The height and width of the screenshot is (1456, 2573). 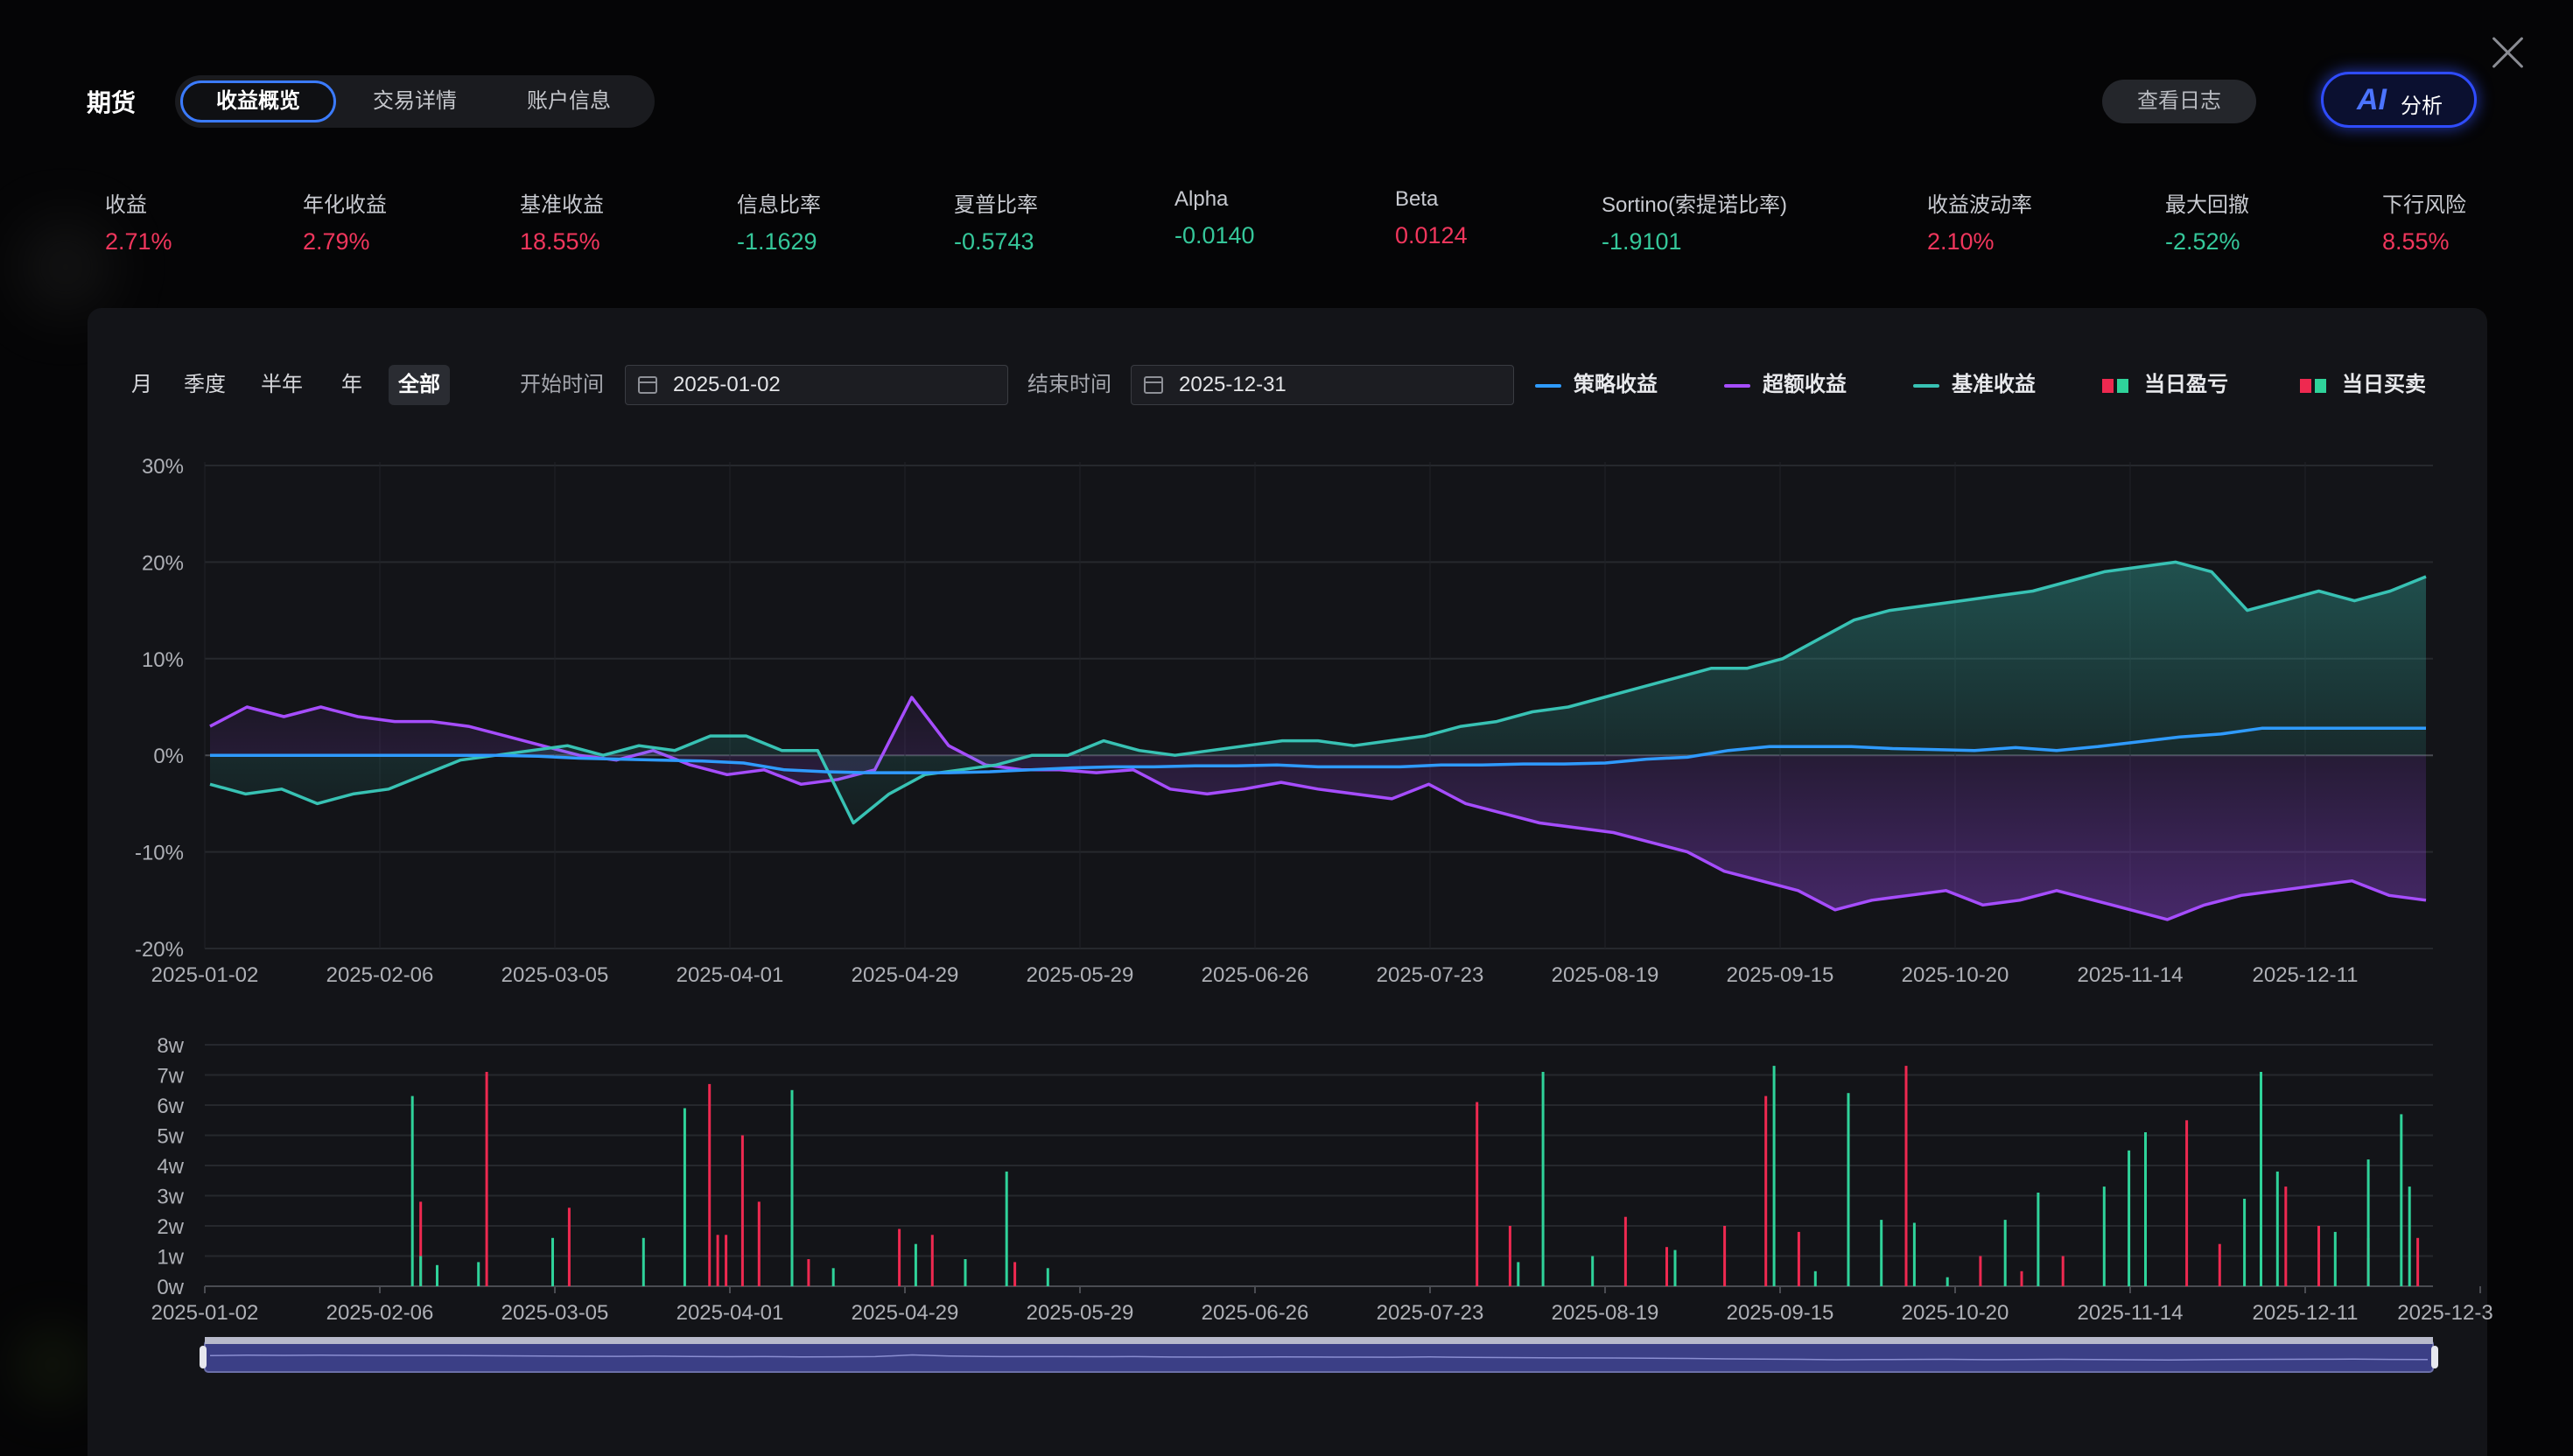 I want to click on metric-value: 0.0124, so click(x=1431, y=235).